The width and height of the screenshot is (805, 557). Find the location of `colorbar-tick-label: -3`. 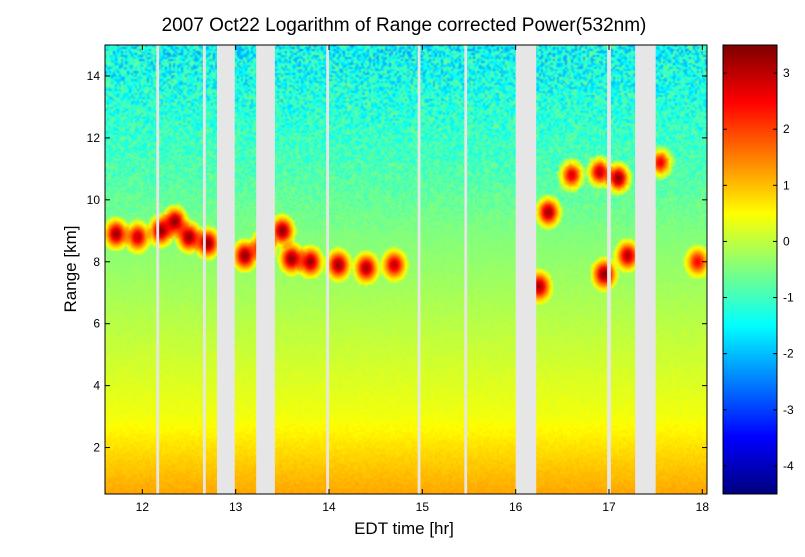

colorbar-tick-label: -3 is located at coordinates (788, 410).